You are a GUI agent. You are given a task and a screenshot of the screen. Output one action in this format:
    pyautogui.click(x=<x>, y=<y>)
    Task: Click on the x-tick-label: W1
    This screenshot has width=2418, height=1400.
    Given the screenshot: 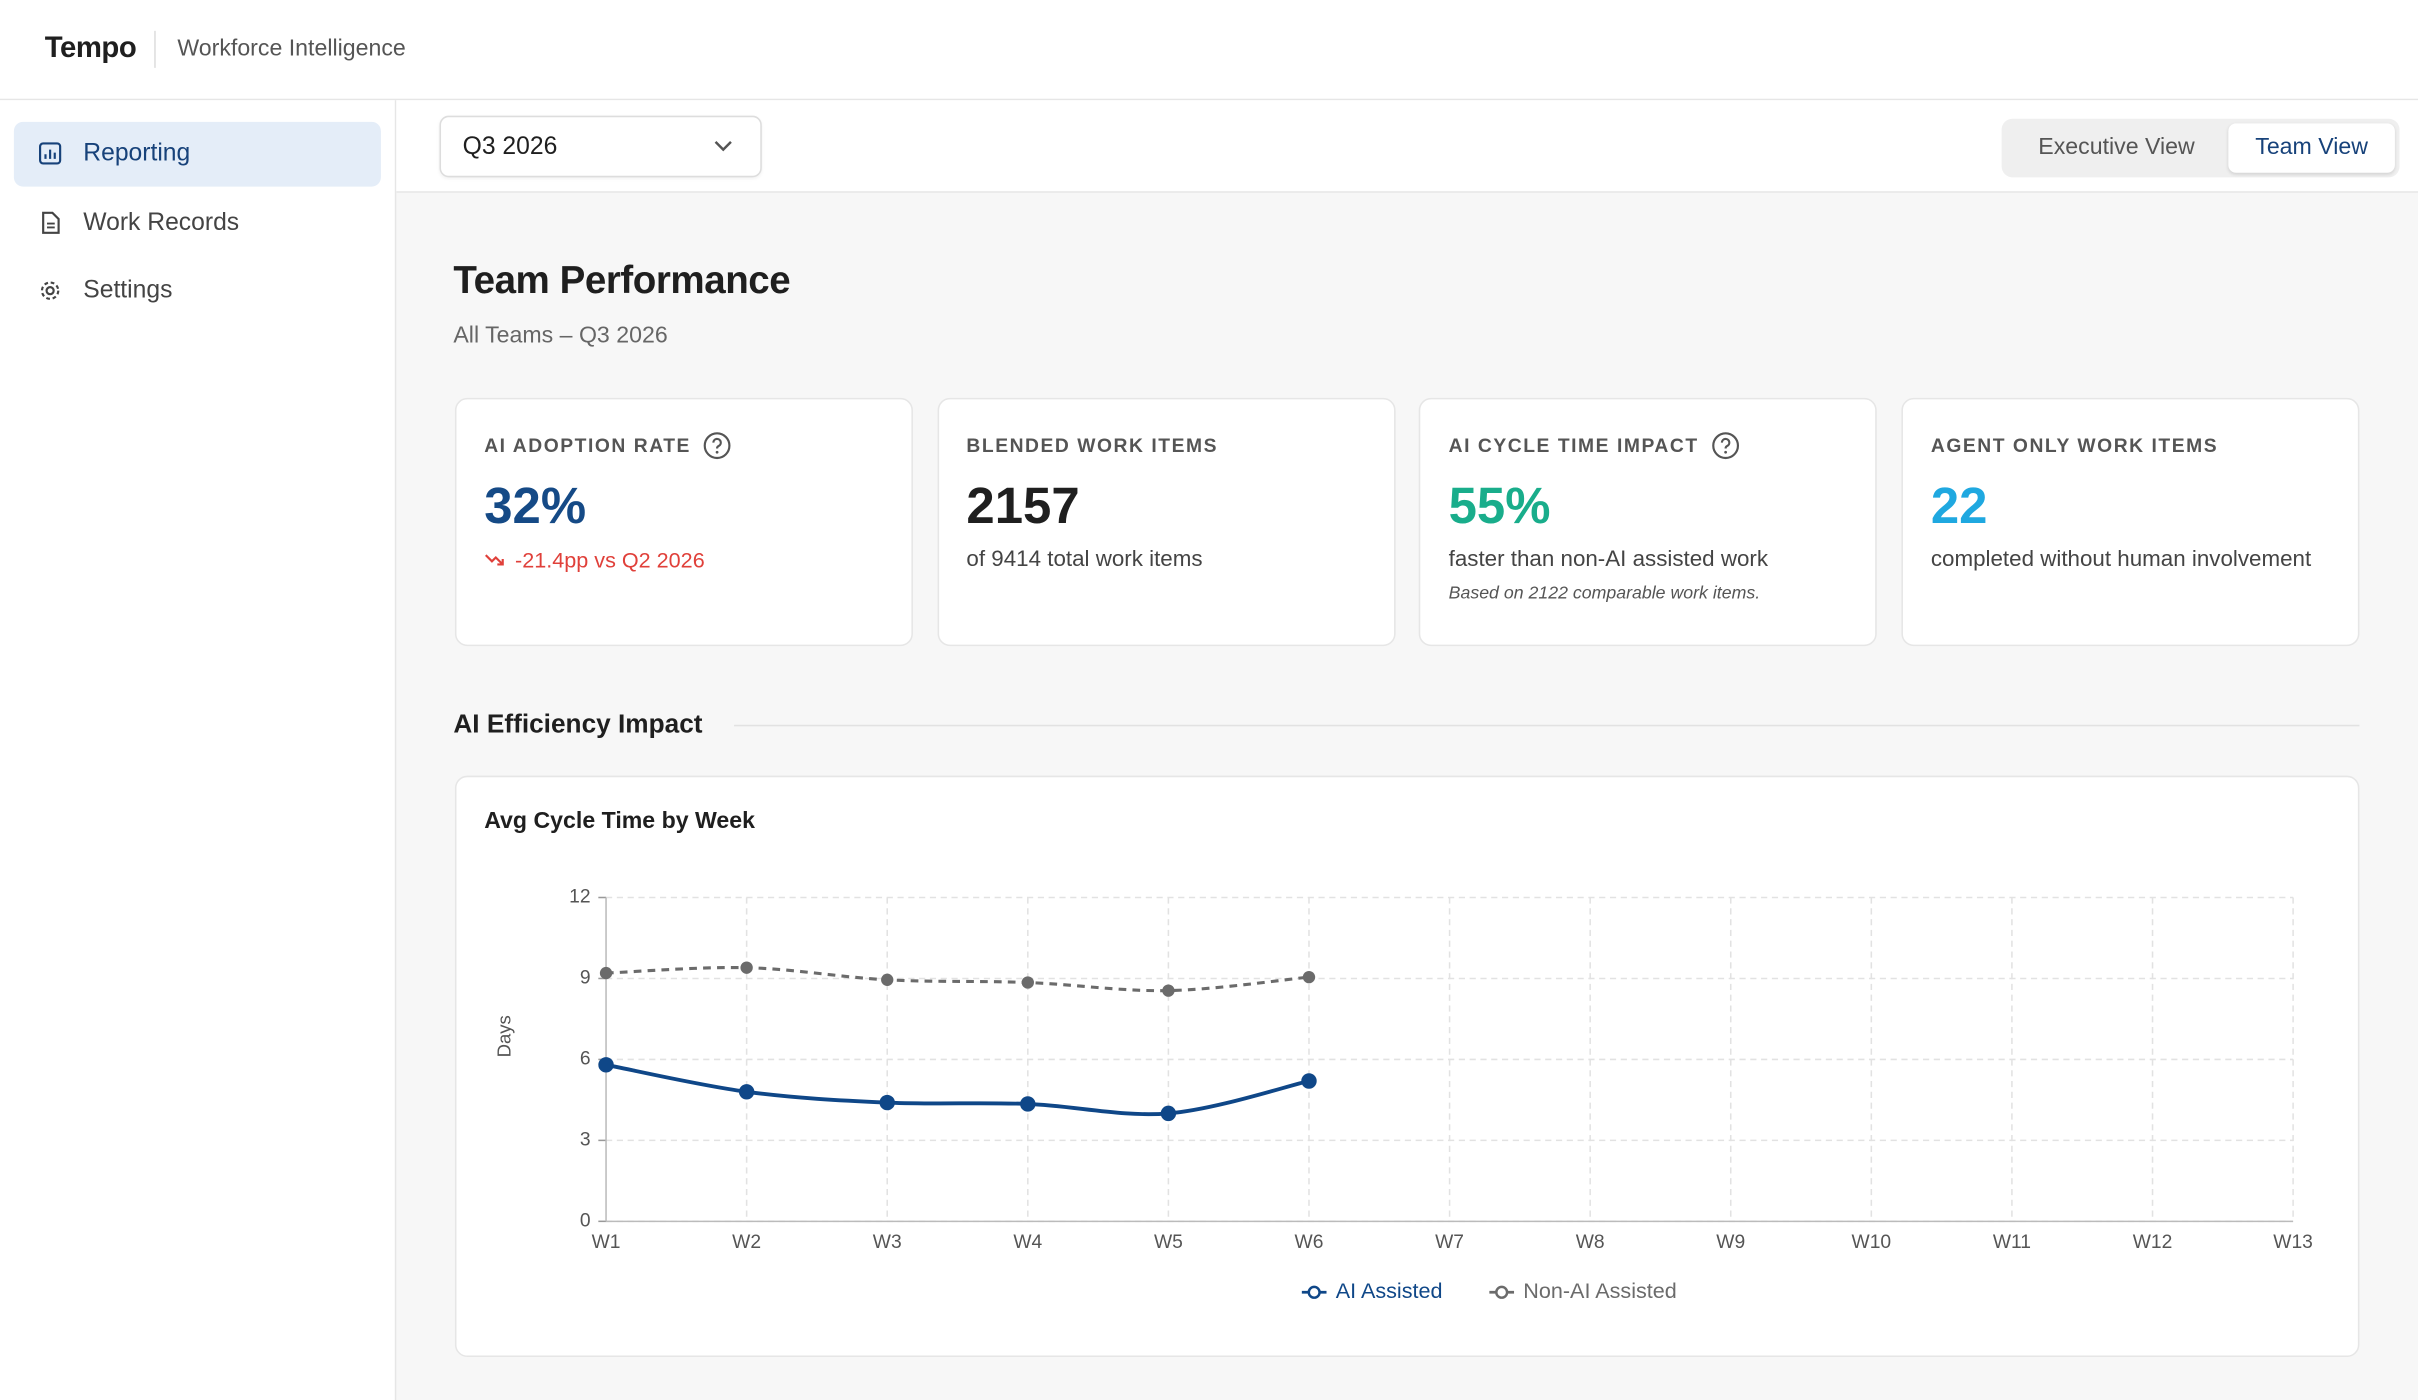 What is the action you would take?
    pyautogui.click(x=606, y=1242)
    